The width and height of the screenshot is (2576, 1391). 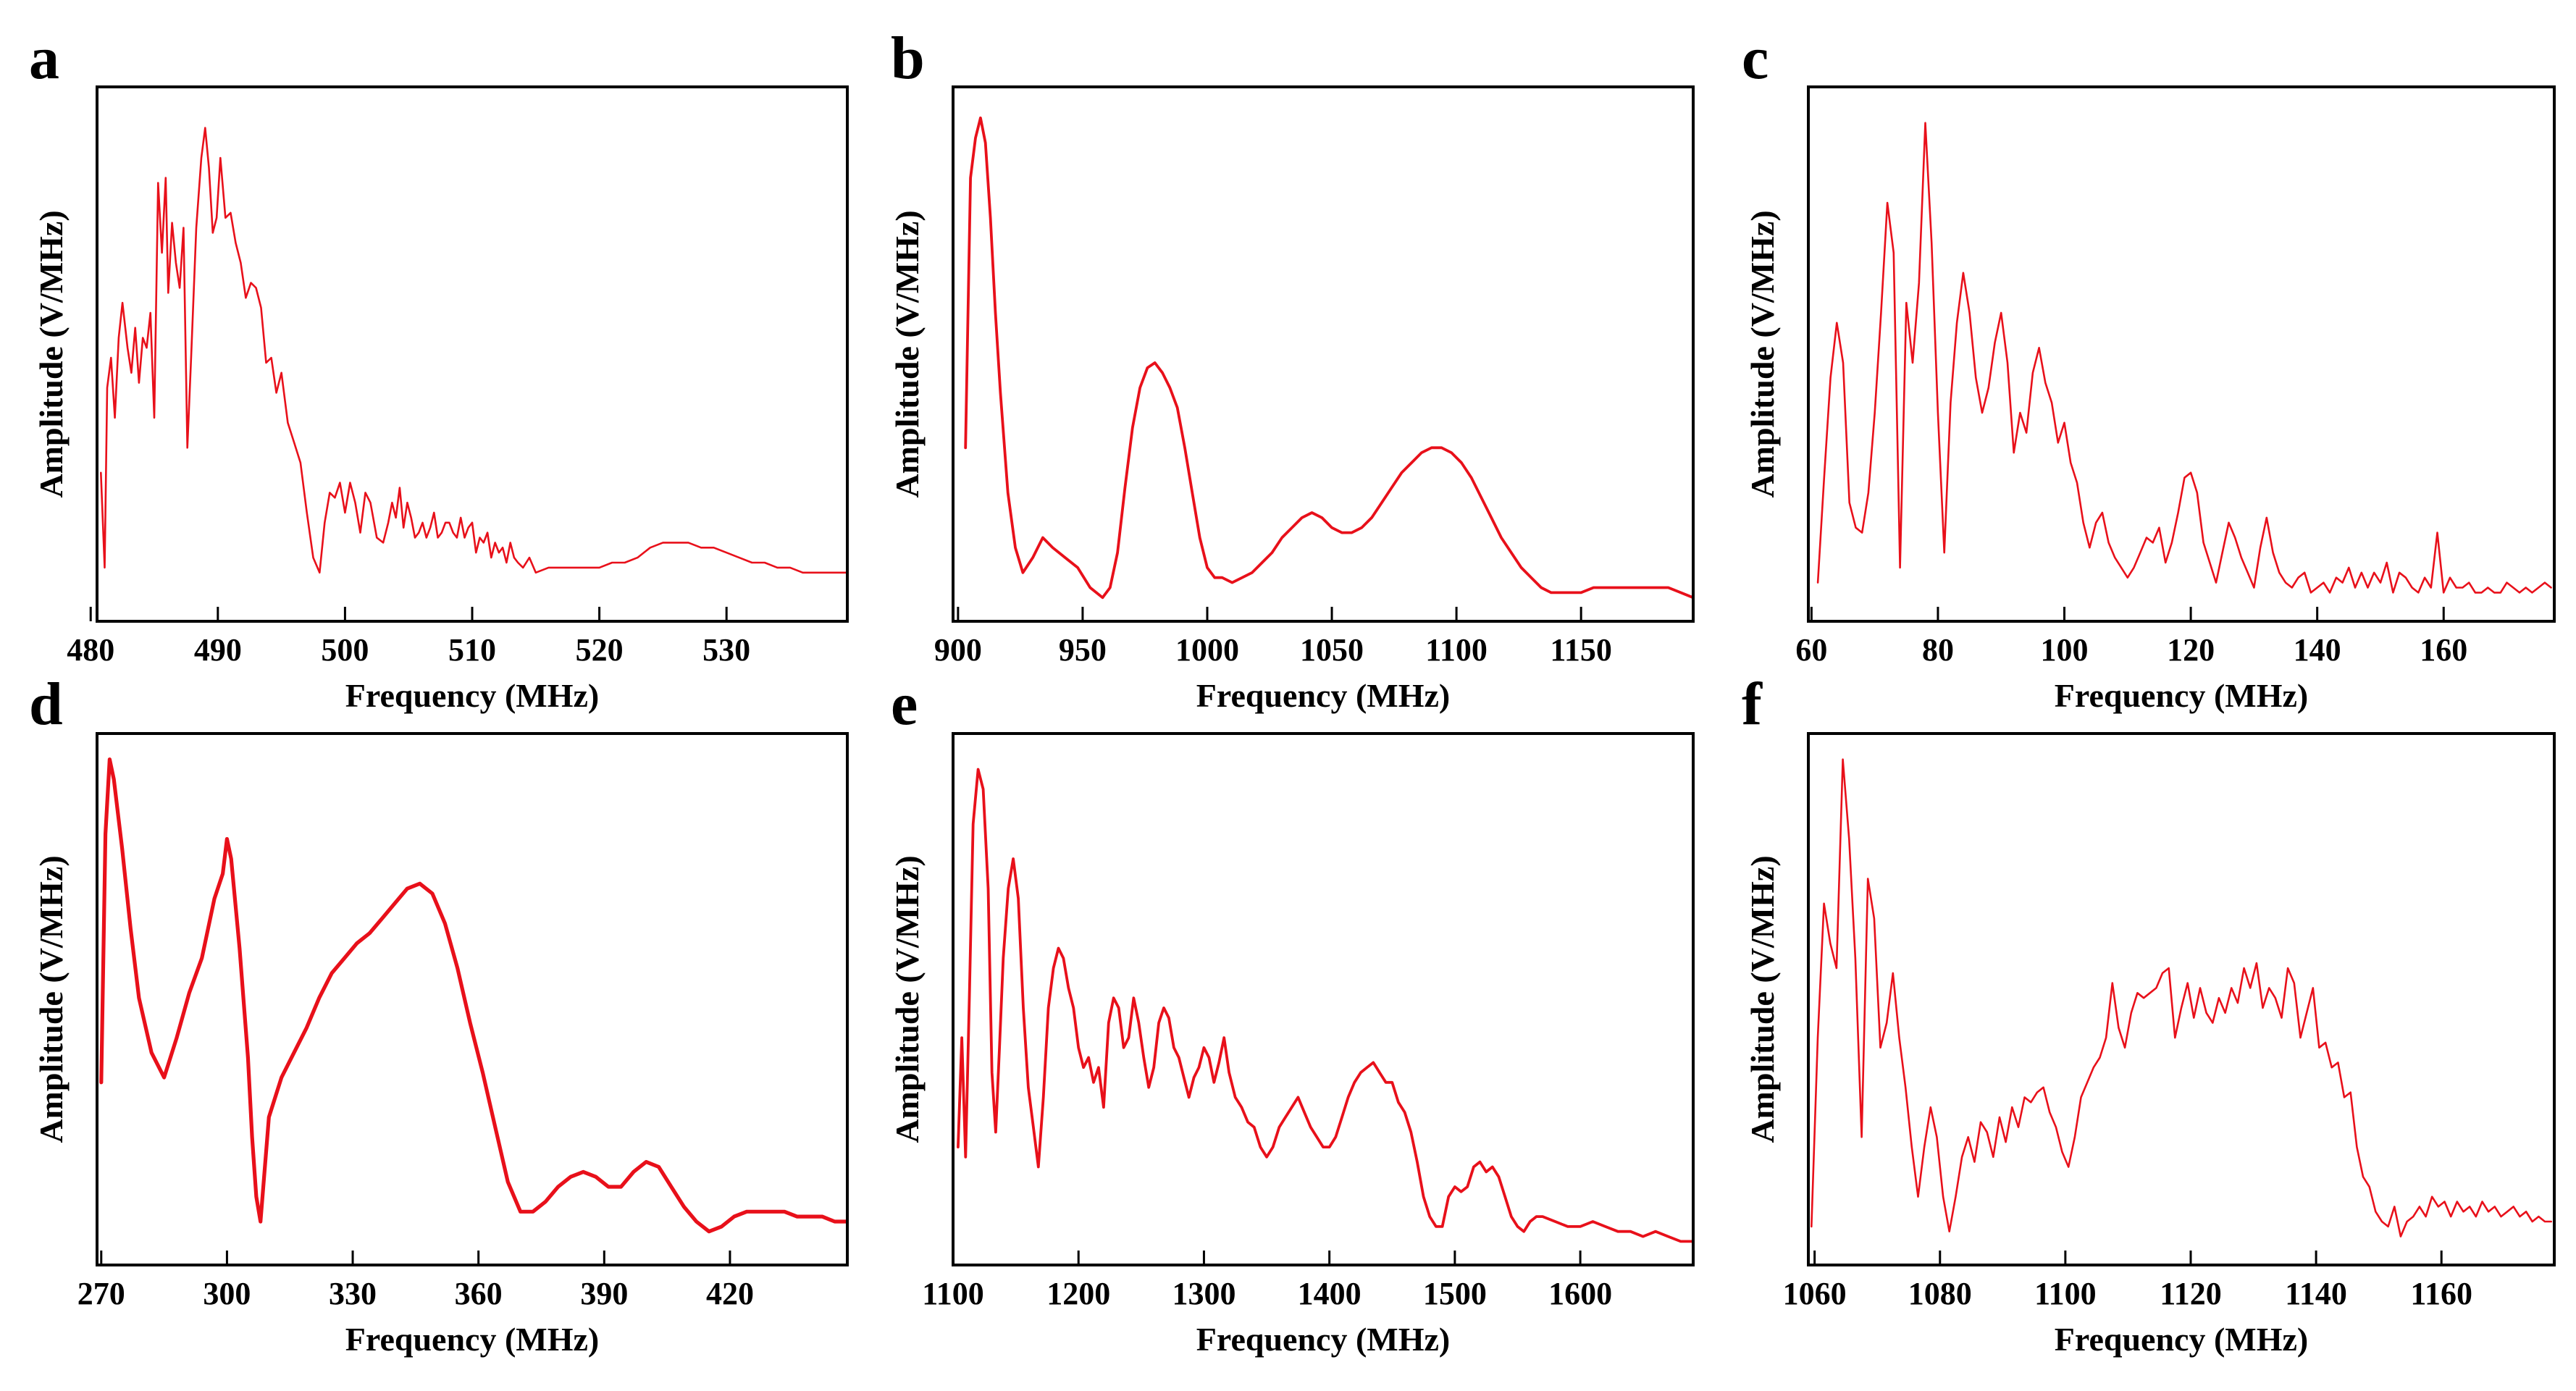 I want to click on x-tick-label-c-0: 60, so click(x=1811, y=650).